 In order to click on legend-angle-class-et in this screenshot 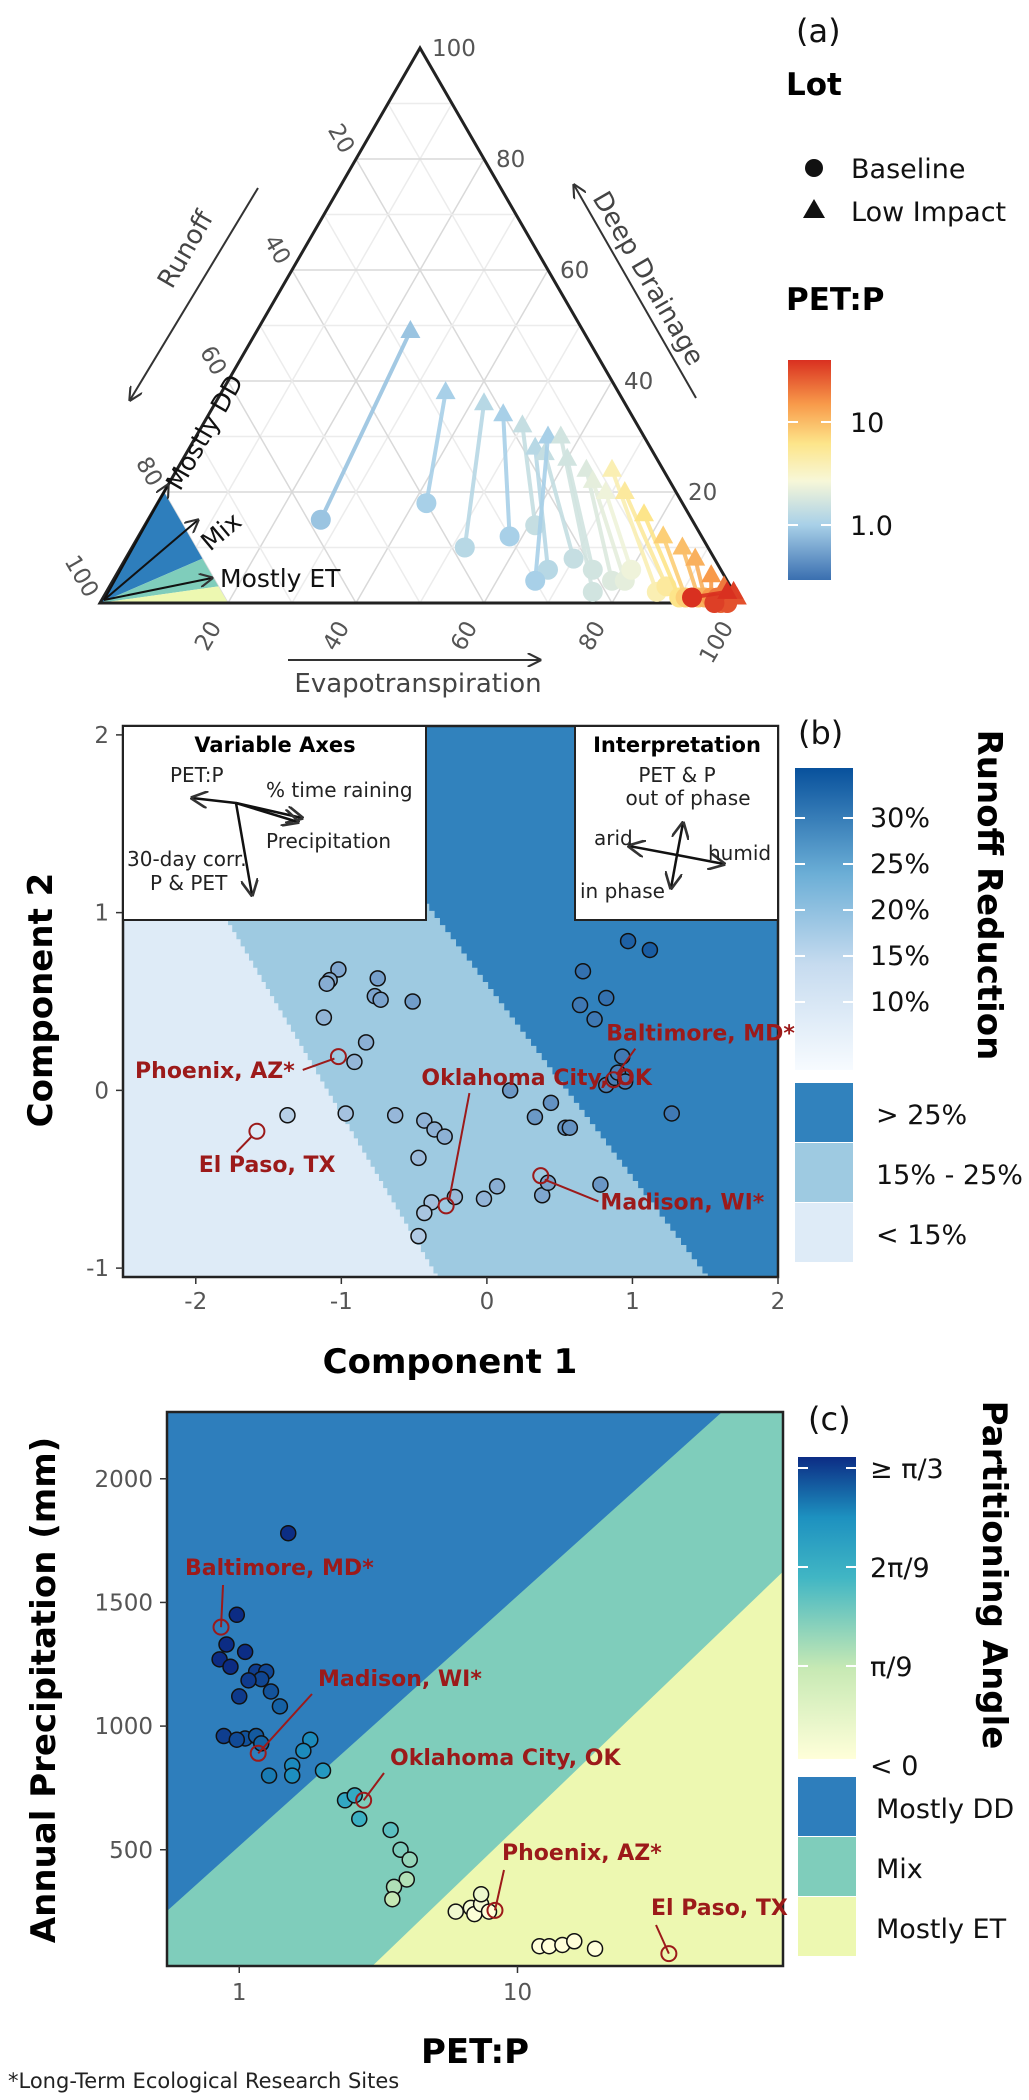, I will do `click(827, 1926)`.